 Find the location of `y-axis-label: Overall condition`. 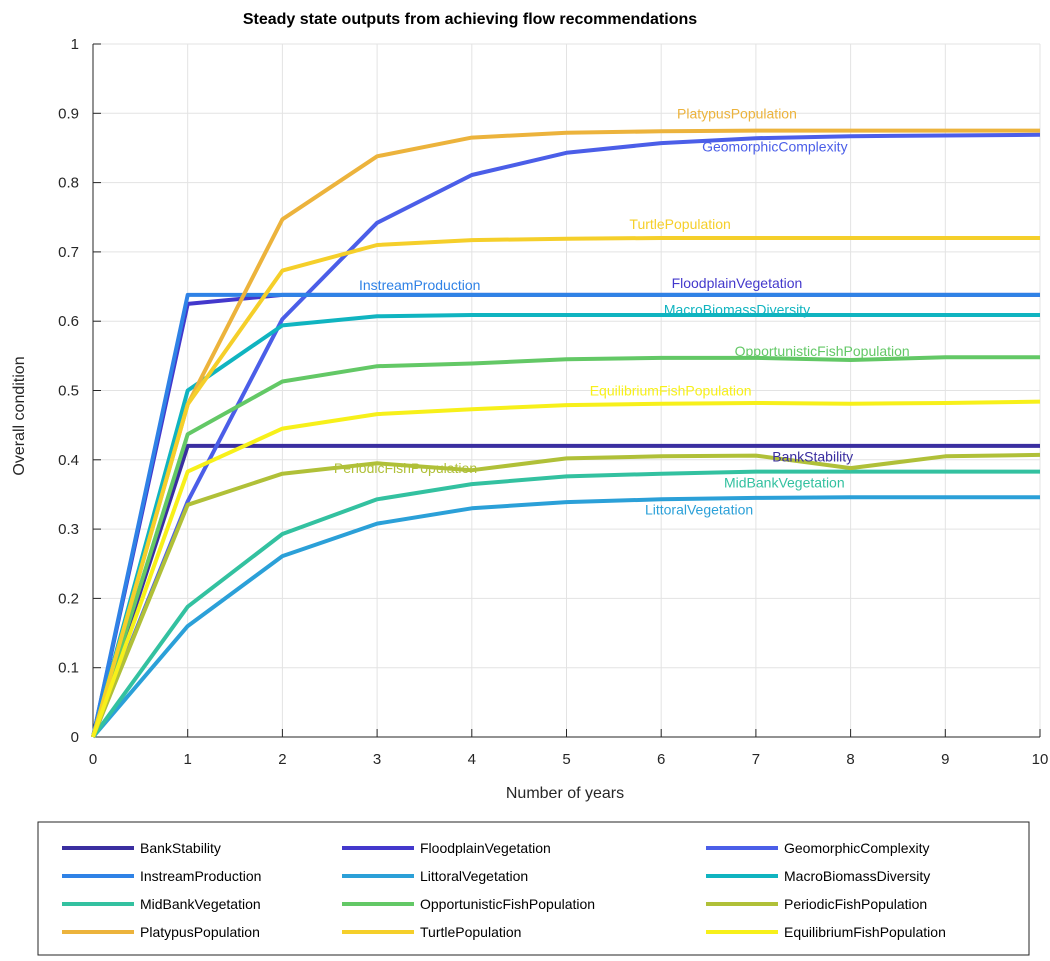

y-axis-label: Overall condition is located at coordinates (19, 415).